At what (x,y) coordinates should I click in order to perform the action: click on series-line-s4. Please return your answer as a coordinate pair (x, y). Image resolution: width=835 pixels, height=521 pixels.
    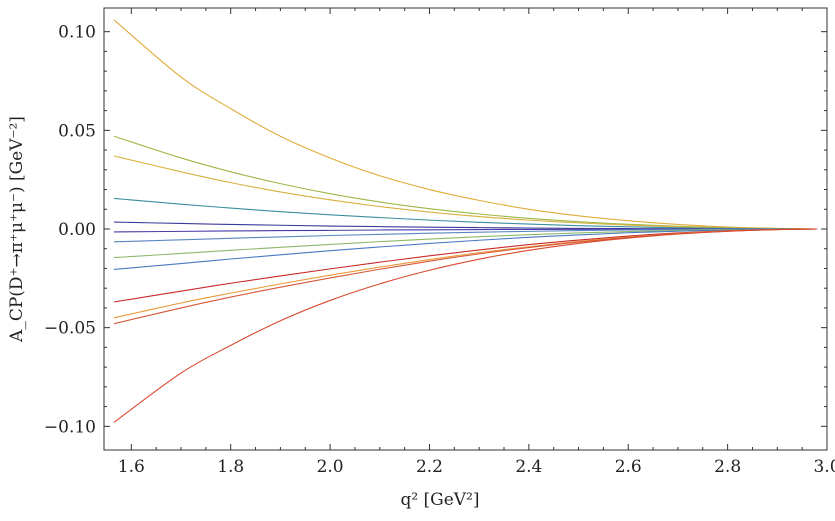
    Looking at the image, I should click on (465, 213).